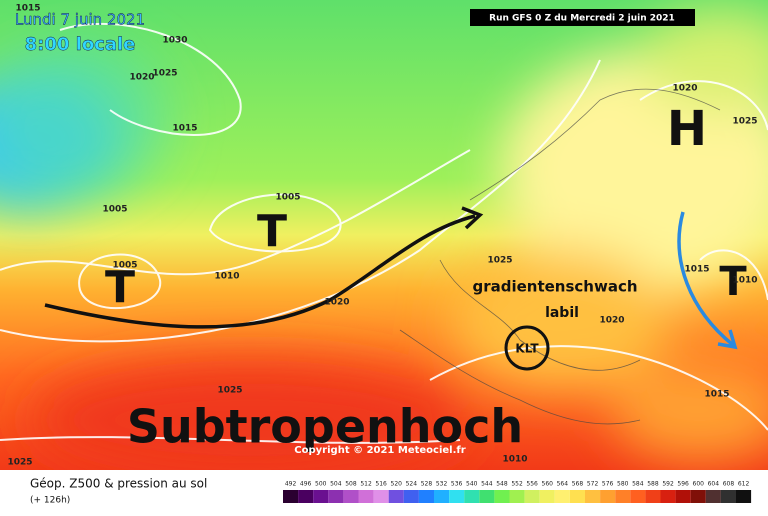 Image resolution: width=768 pixels, height=516 pixels. Describe the element at coordinates (351, 484) in the screenshot. I see `legend-tick: 508` at that location.